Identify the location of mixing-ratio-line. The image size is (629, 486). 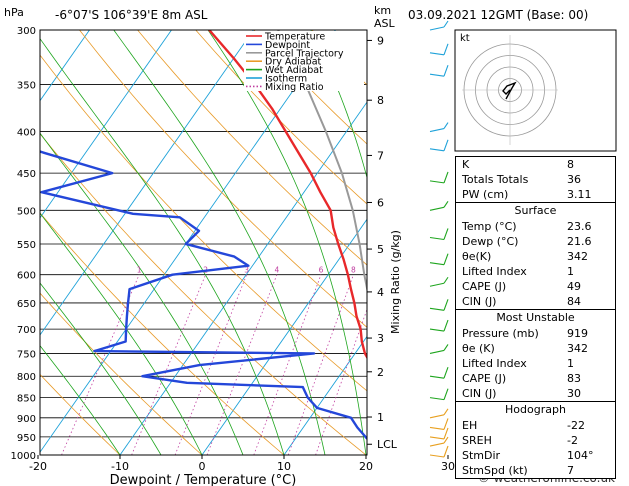
(100, 364).